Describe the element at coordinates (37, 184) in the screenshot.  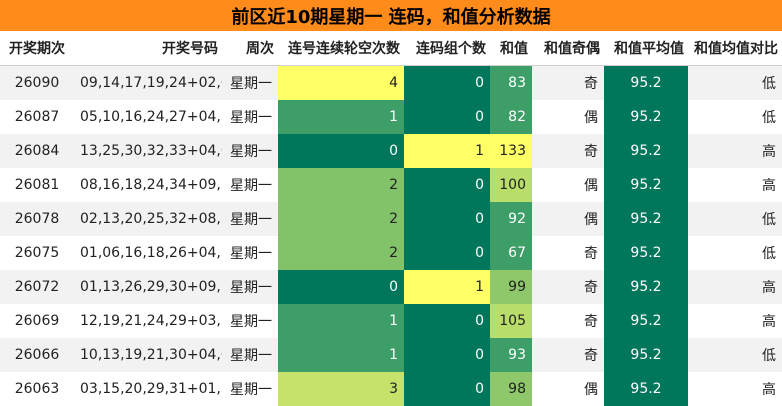
I see `cell-period: 26081` at that location.